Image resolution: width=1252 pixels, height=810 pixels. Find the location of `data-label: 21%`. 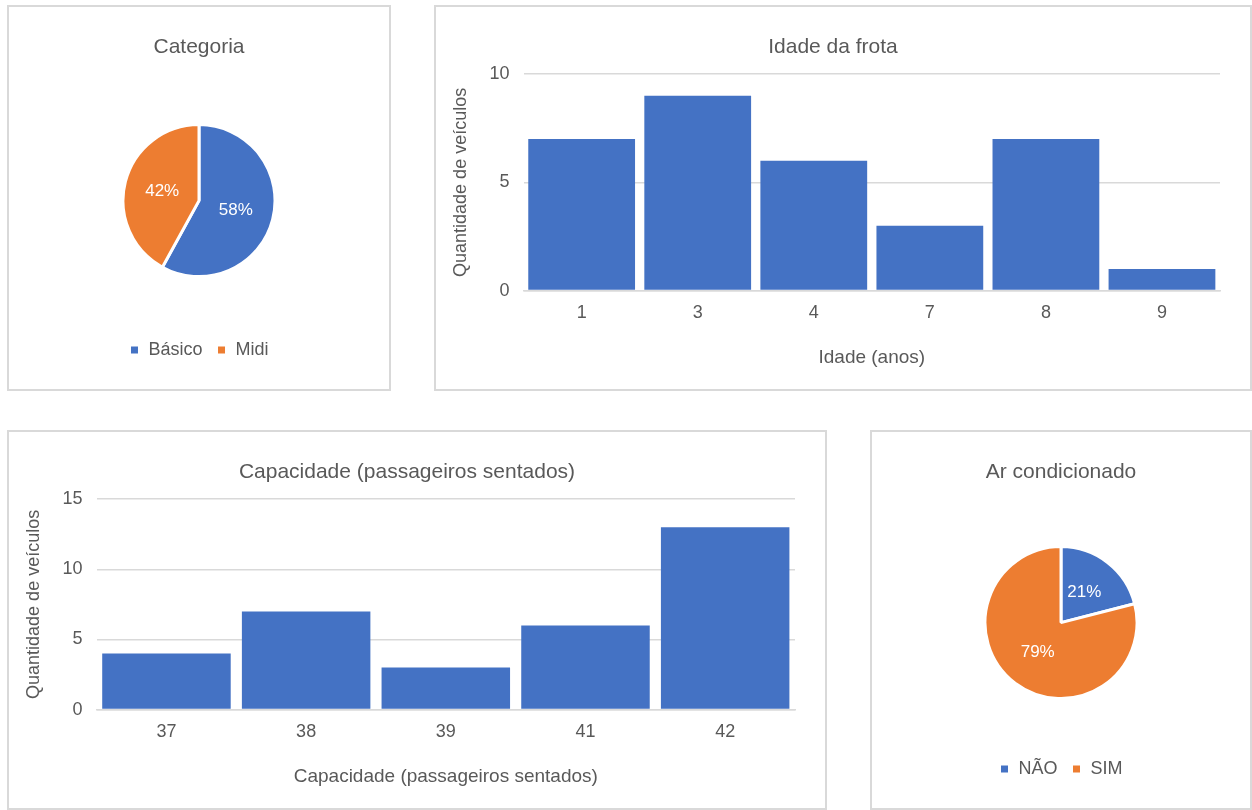

data-label: 21% is located at coordinates (1084, 592).